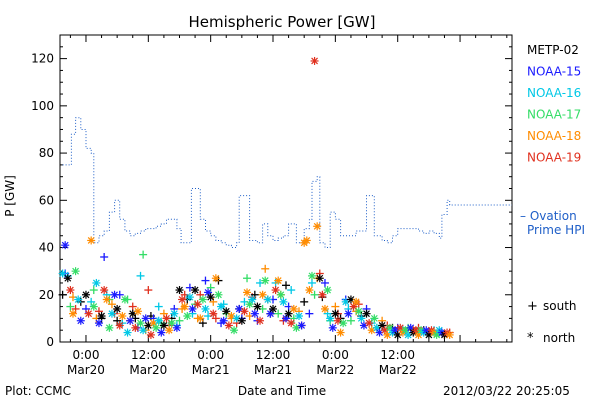  Describe the element at coordinates (552, 223) in the screenshot. I see `ovation-legend: – Ovation Prime HPI` at that location.